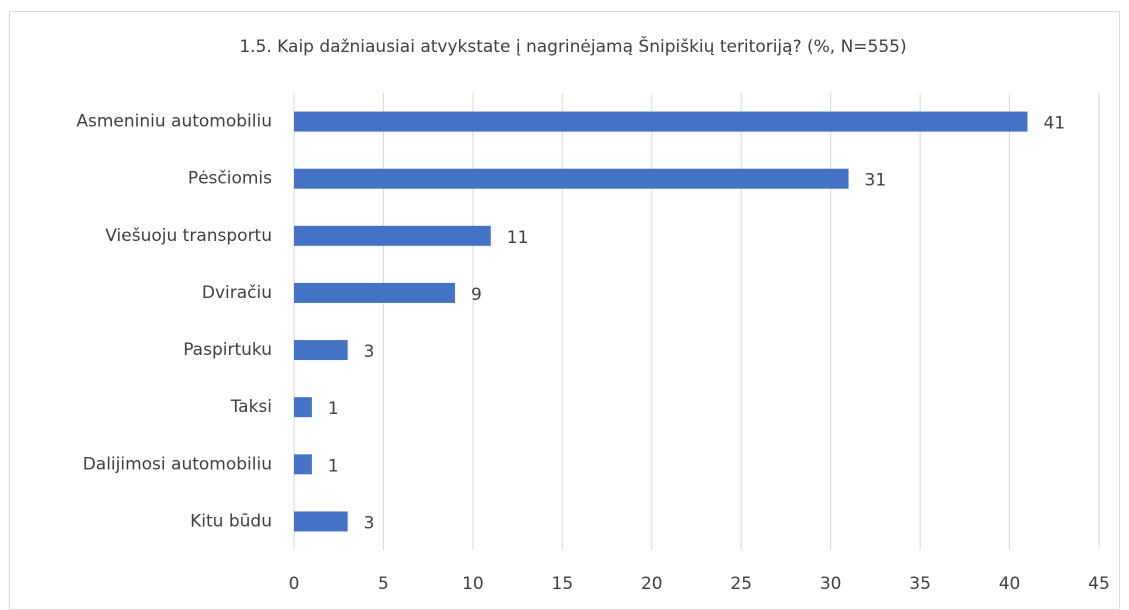 Image resolution: width=1129 pixels, height=610 pixels. Describe the element at coordinates (476, 295) in the screenshot. I see `data-label: 9` at that location.